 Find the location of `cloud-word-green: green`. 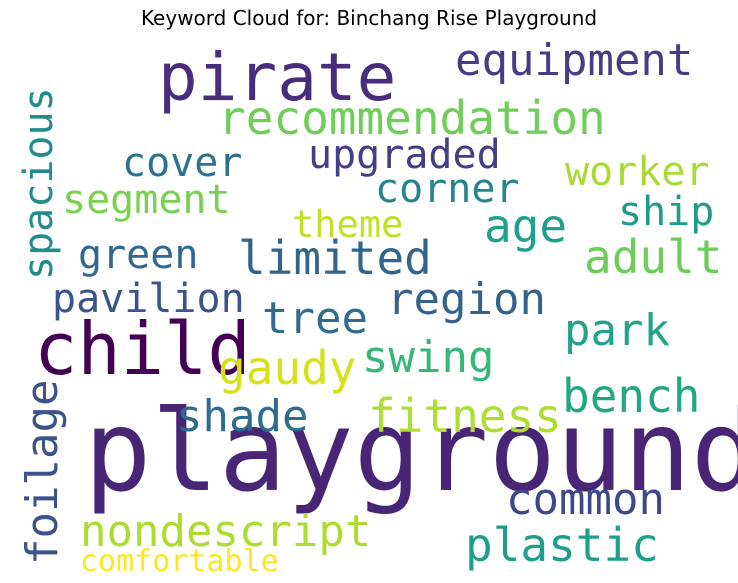

cloud-word-green: green is located at coordinates (138, 255).